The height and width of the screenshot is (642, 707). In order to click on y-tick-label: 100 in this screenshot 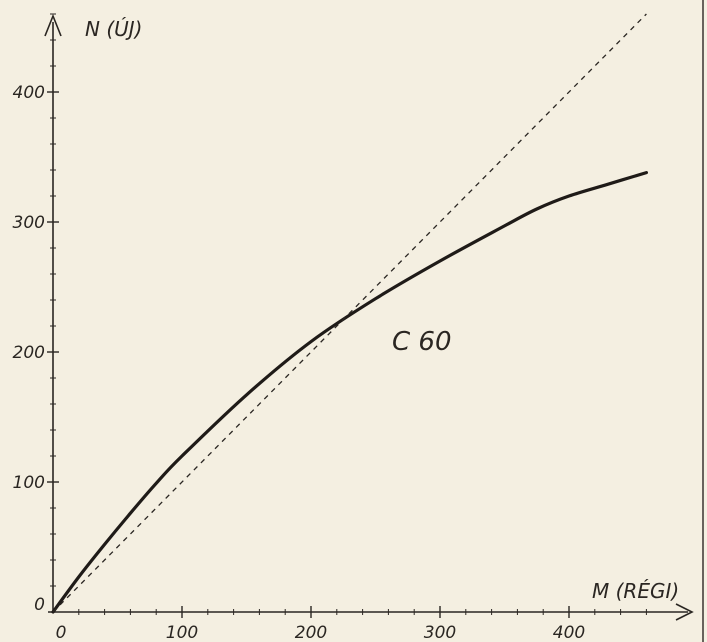, I will do `click(29, 483)`.